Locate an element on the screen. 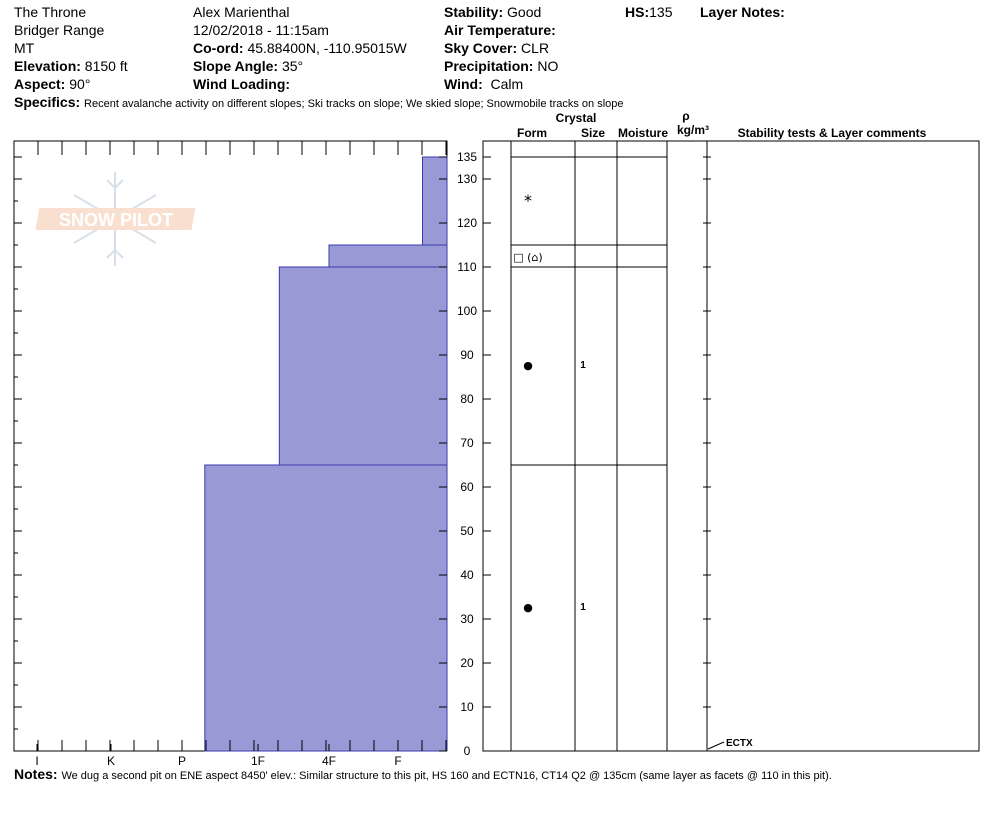 The height and width of the screenshot is (840, 994). slope-row: Slope Angle: 35° is located at coordinates (248, 66).